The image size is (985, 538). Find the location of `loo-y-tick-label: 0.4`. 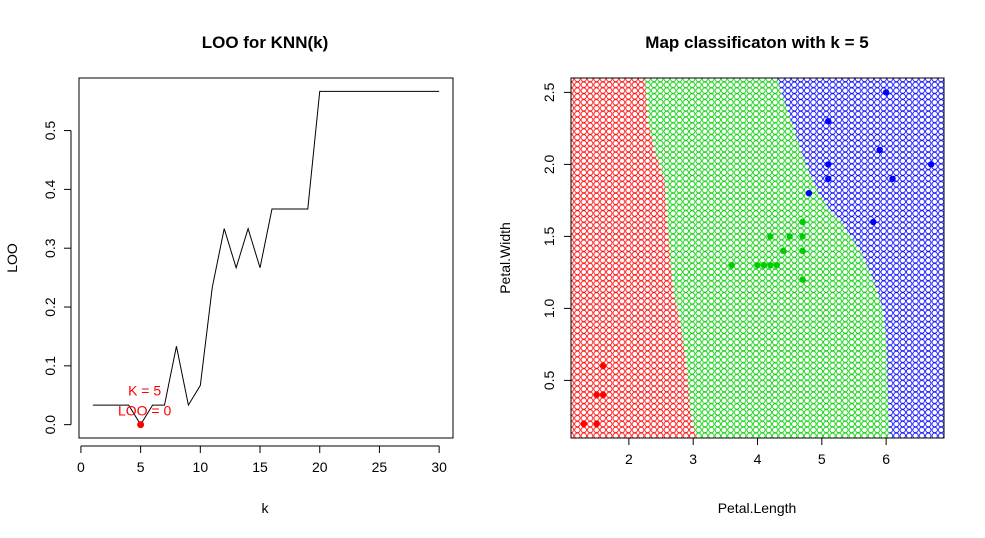

loo-y-tick-label: 0.4 is located at coordinates (50, 189).